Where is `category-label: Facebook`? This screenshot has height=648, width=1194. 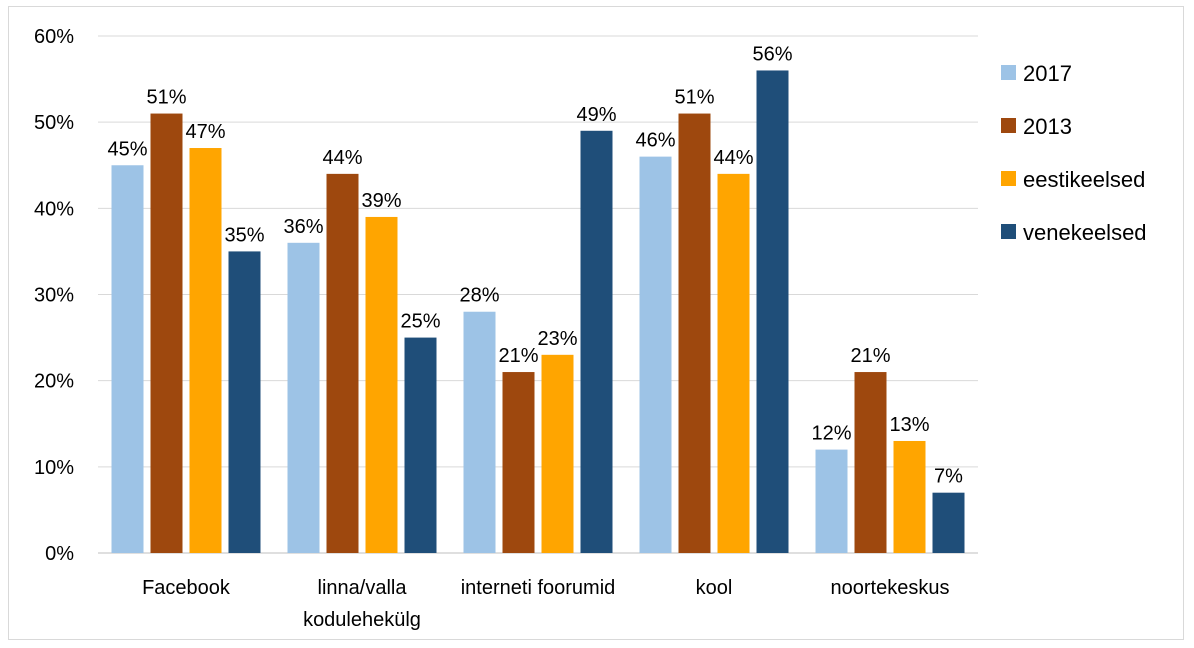
category-label: Facebook is located at coordinates (186, 588).